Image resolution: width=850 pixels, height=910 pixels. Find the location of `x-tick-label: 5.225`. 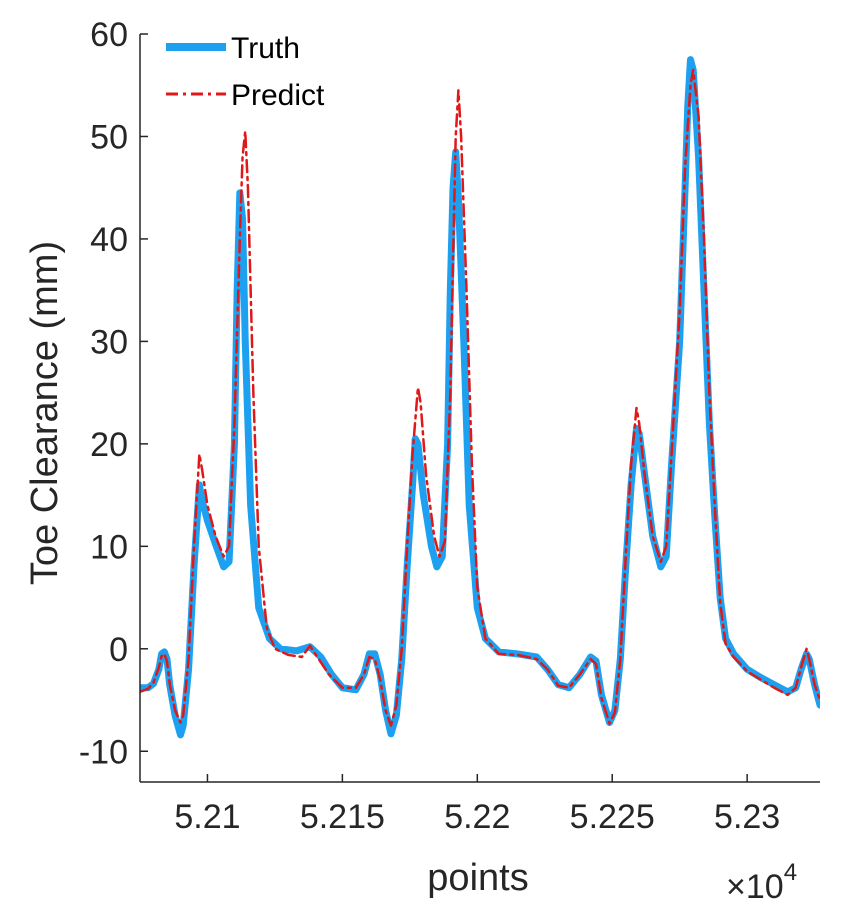

x-tick-label: 5.225 is located at coordinates (612, 817).